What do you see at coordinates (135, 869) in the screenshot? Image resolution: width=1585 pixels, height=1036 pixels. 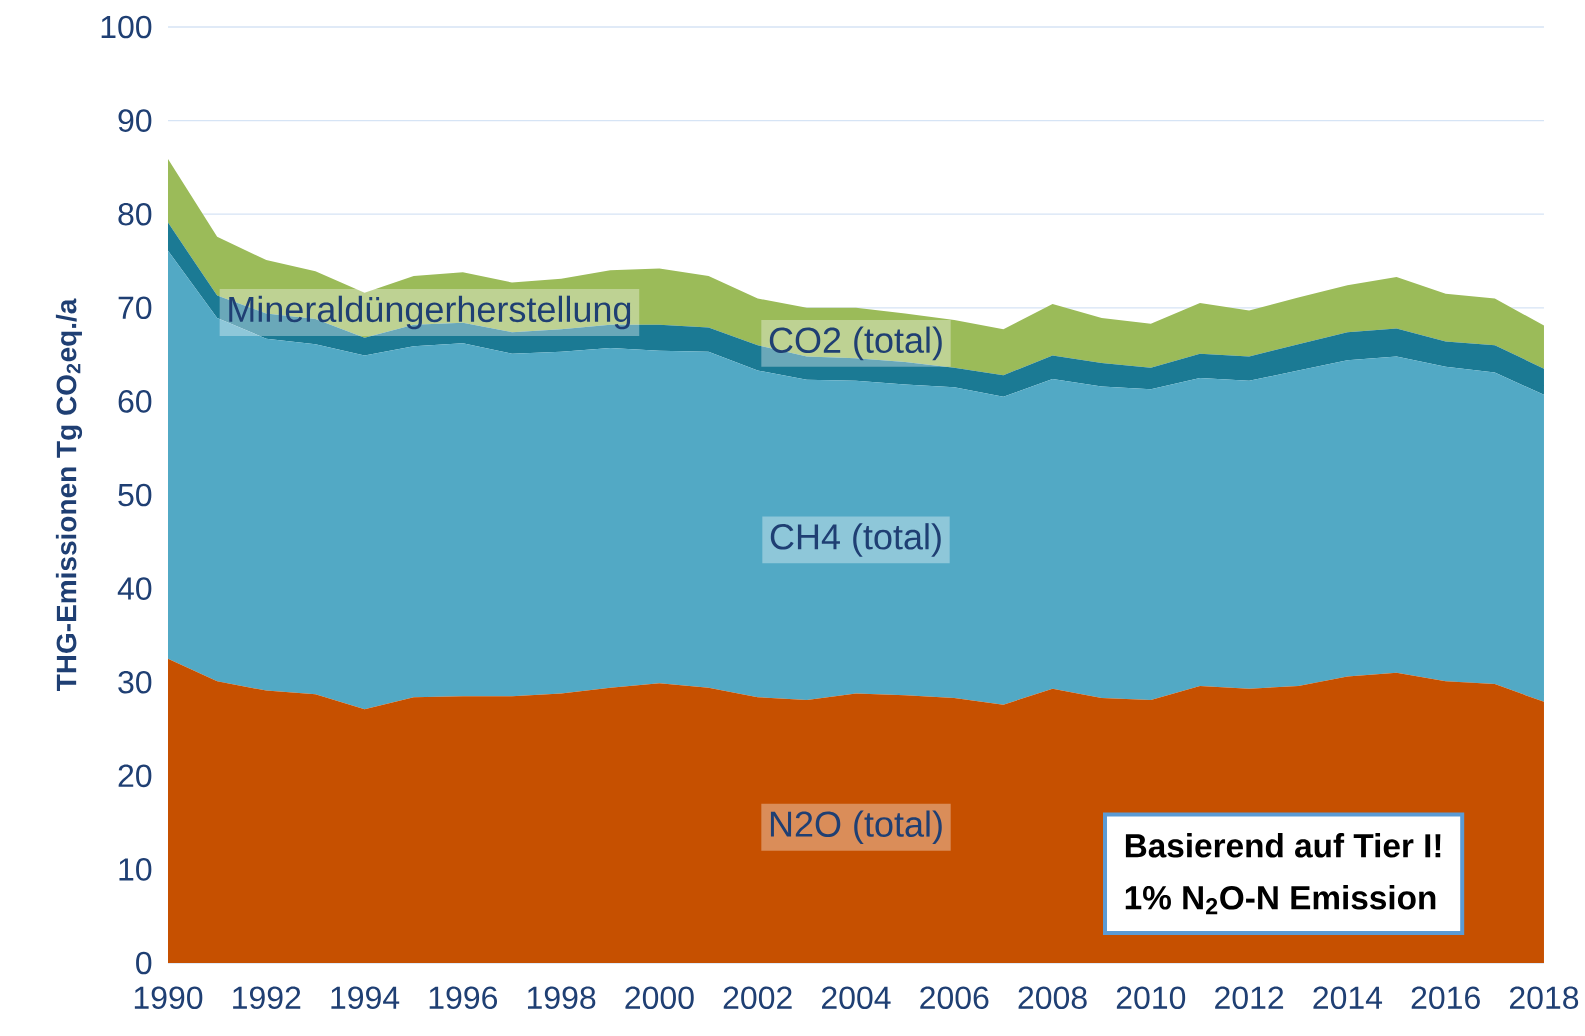 I see `y-tick-label: 10` at bounding box center [135, 869].